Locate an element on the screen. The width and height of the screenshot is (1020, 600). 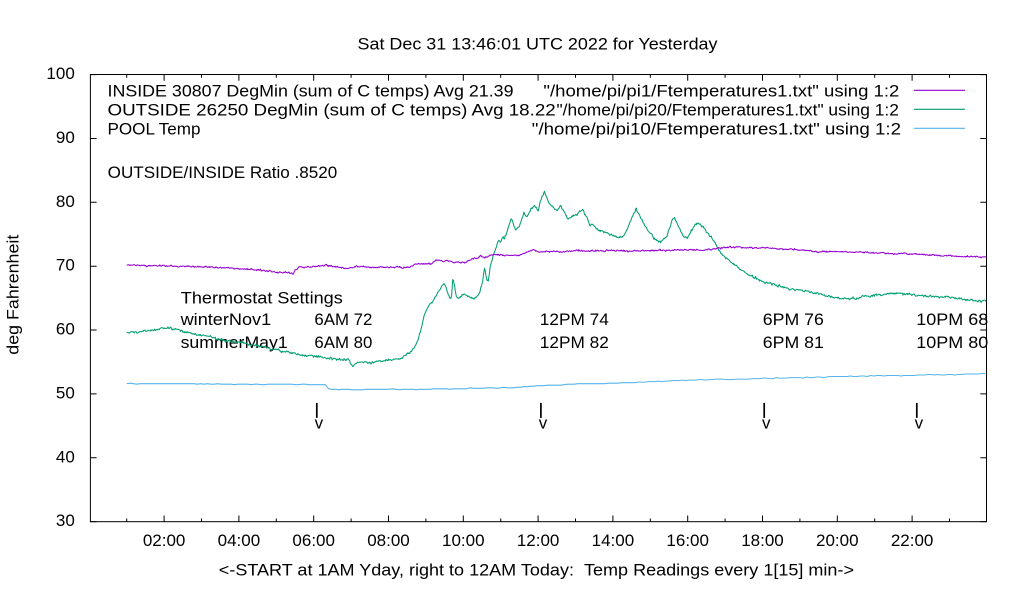
svg-text: 20:00 is located at coordinates (837, 540).